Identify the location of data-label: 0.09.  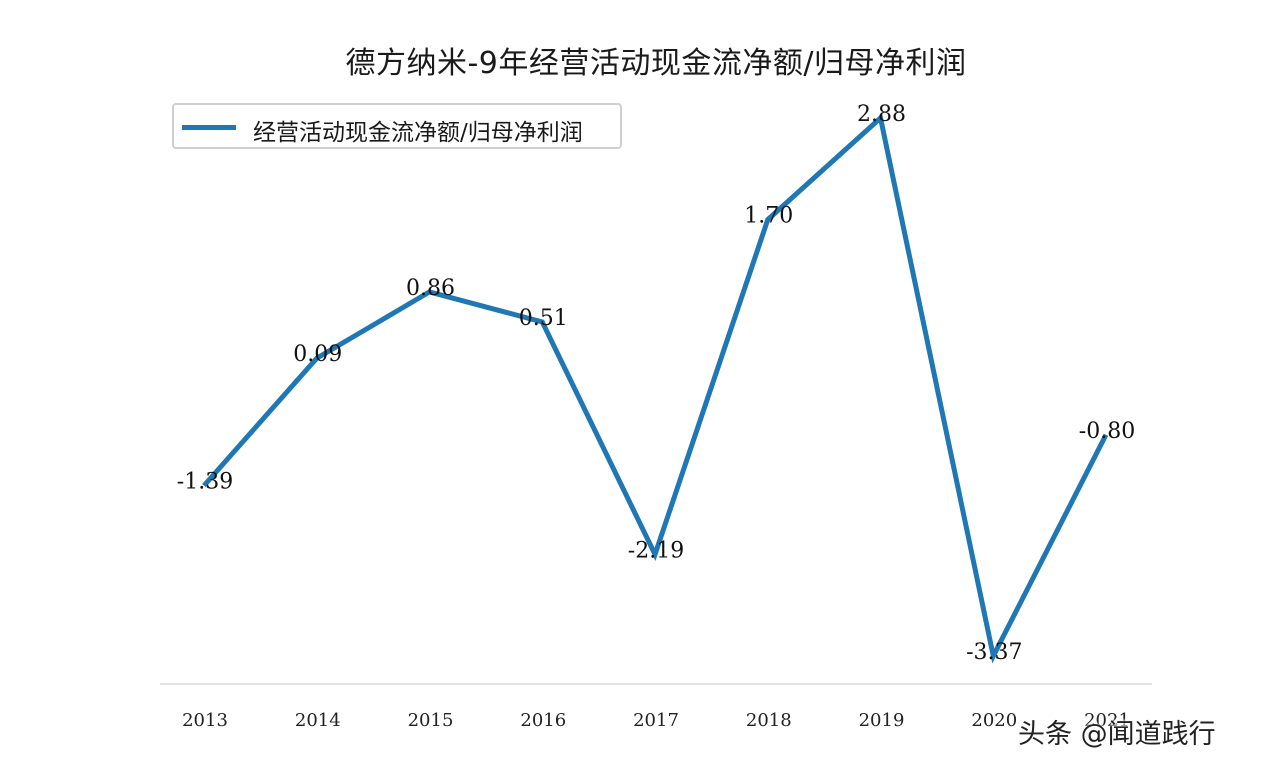
(317, 354).